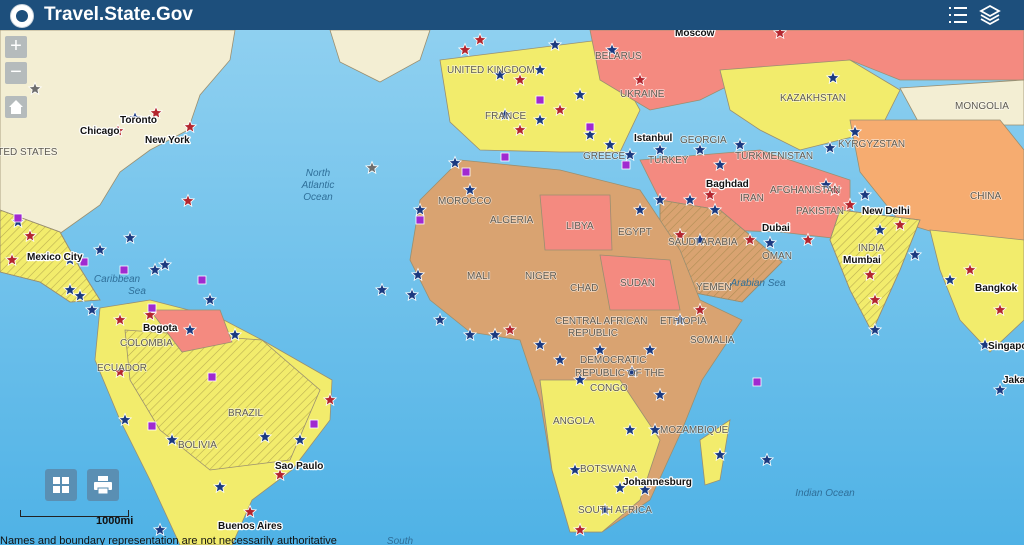 This screenshot has width=1024, height=545. What do you see at coordinates (245, 413) in the screenshot?
I see `country-label: BRAZIL` at bounding box center [245, 413].